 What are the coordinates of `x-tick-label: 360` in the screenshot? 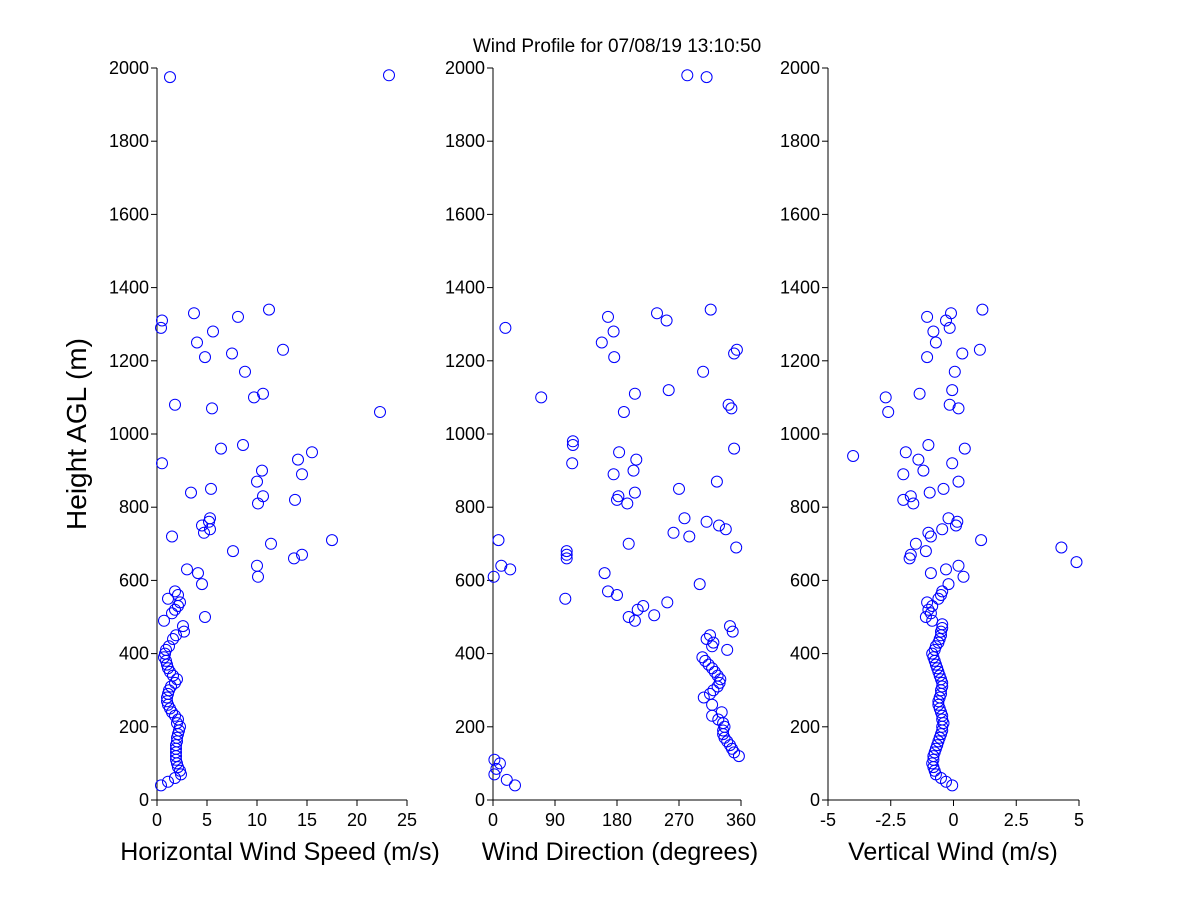 It's located at (741, 820).